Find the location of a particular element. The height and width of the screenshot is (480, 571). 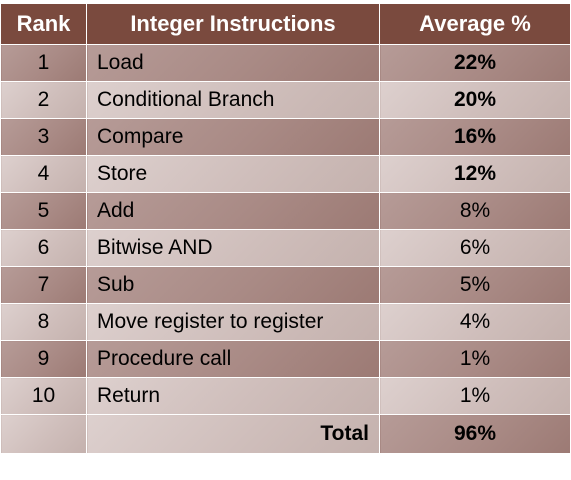

table-row: 9 Procedure call 1% is located at coordinates (285, 359).